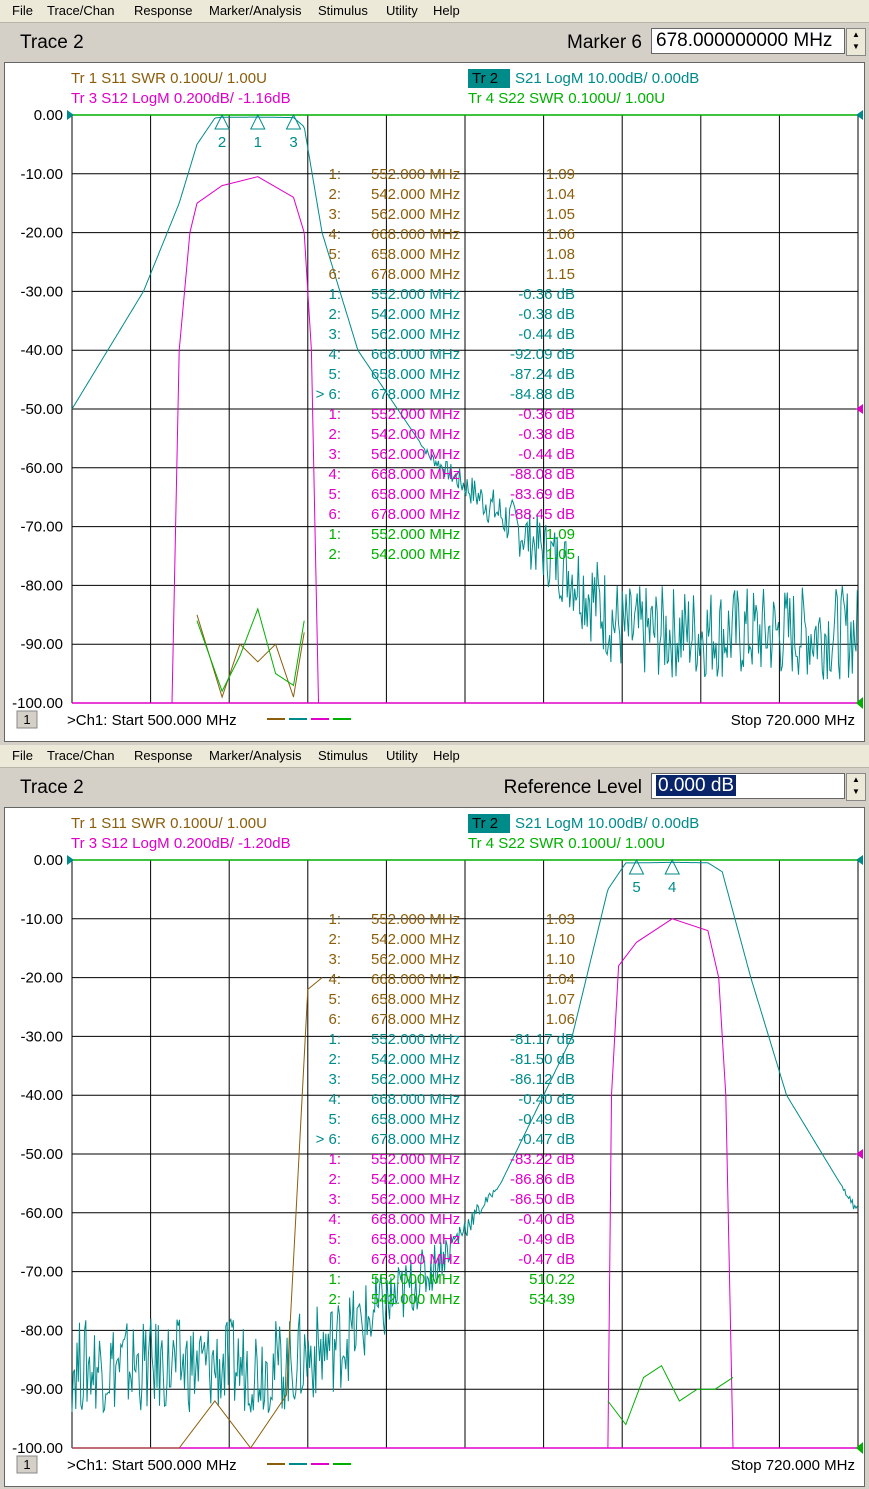  Describe the element at coordinates (334, 1119) in the screenshot. I see `marker-row-index: 5:` at that location.